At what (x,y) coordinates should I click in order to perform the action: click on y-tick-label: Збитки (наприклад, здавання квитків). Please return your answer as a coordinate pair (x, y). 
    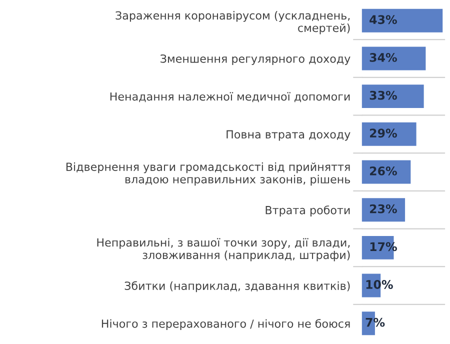
    Looking at the image, I should click on (237, 286).